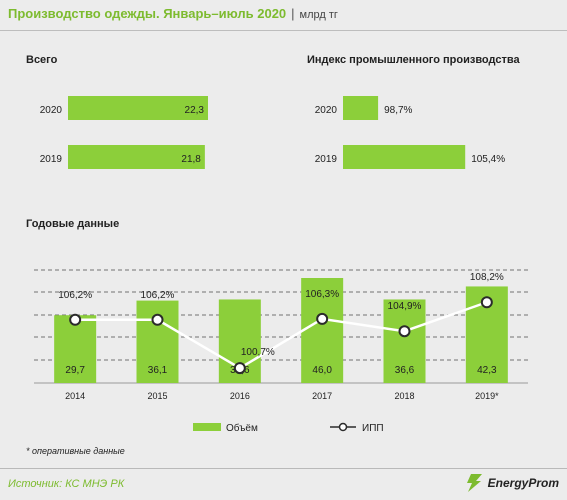  I want to click on annual-category-label: 2019*, so click(487, 396).